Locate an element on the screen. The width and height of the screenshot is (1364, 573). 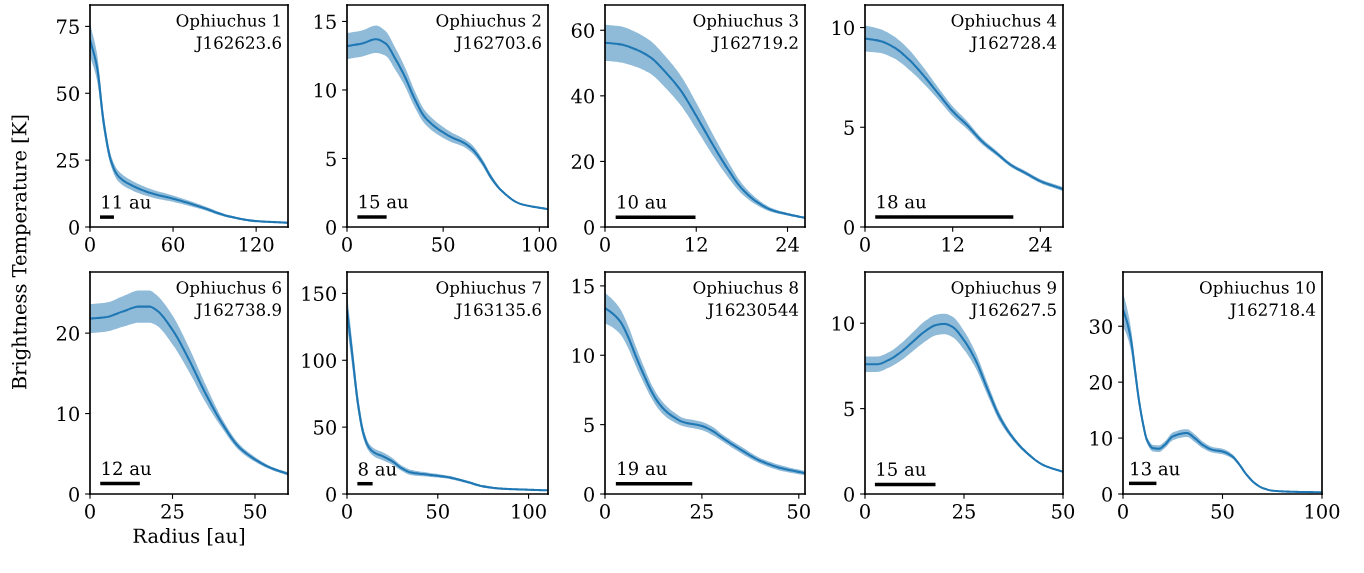
y-tick-label: 30 is located at coordinates (1101, 326).